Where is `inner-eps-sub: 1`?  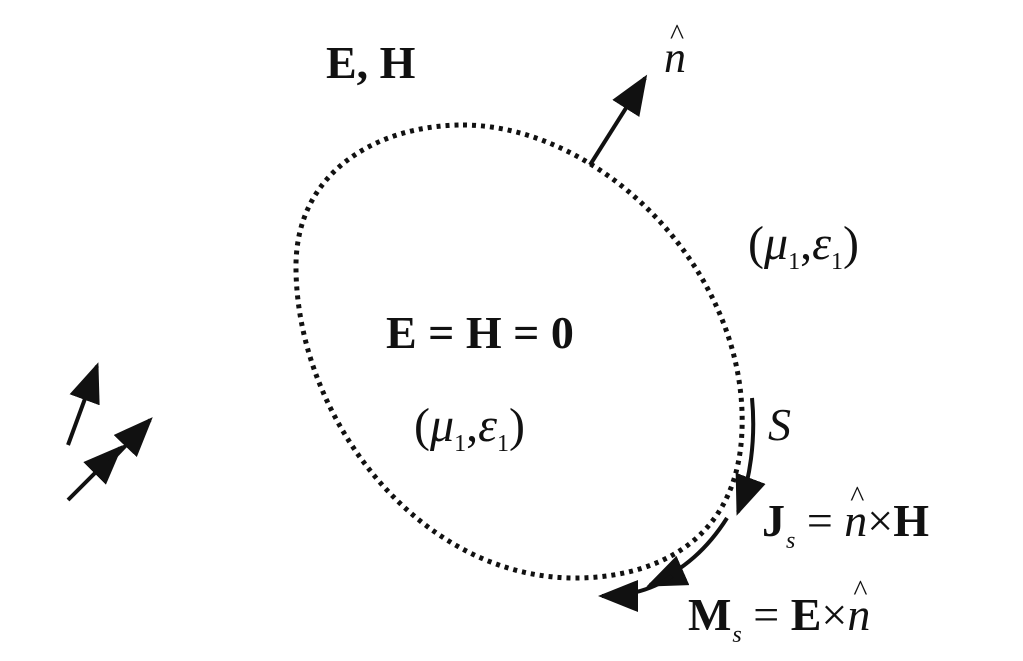 inner-eps-sub: 1 is located at coordinates (503, 444).